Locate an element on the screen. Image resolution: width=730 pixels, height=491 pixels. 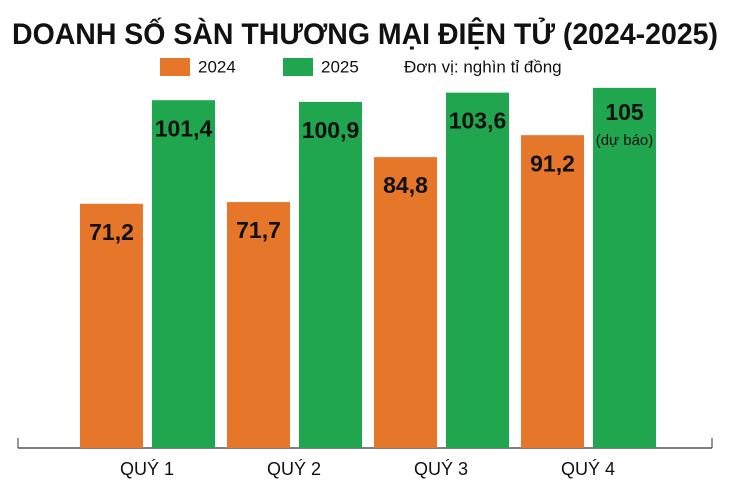
value-label: 84,8 is located at coordinates (405, 185).